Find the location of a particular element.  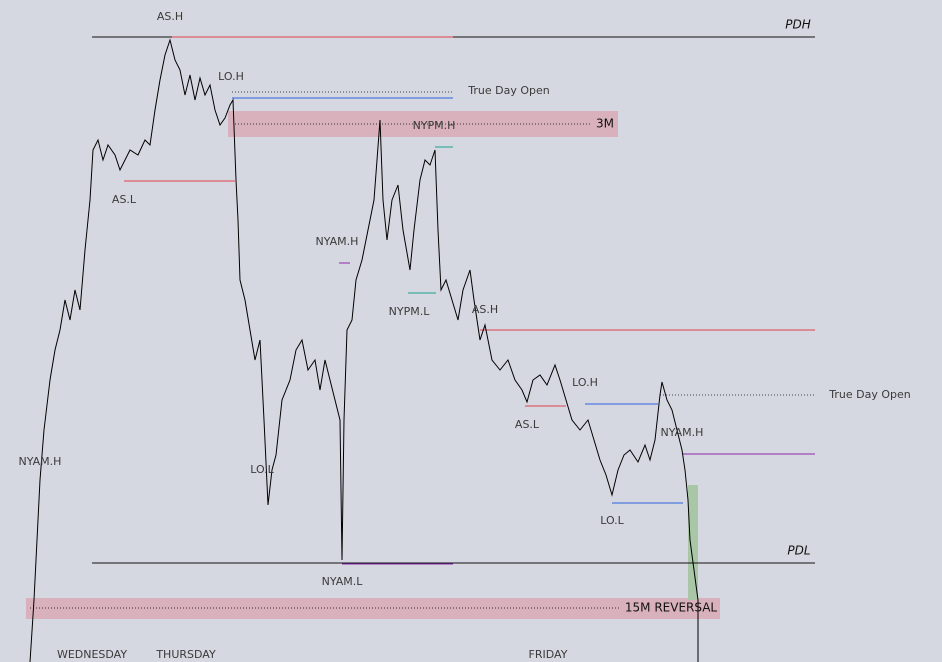

session-label: NYPM.H is located at coordinates (434, 125).